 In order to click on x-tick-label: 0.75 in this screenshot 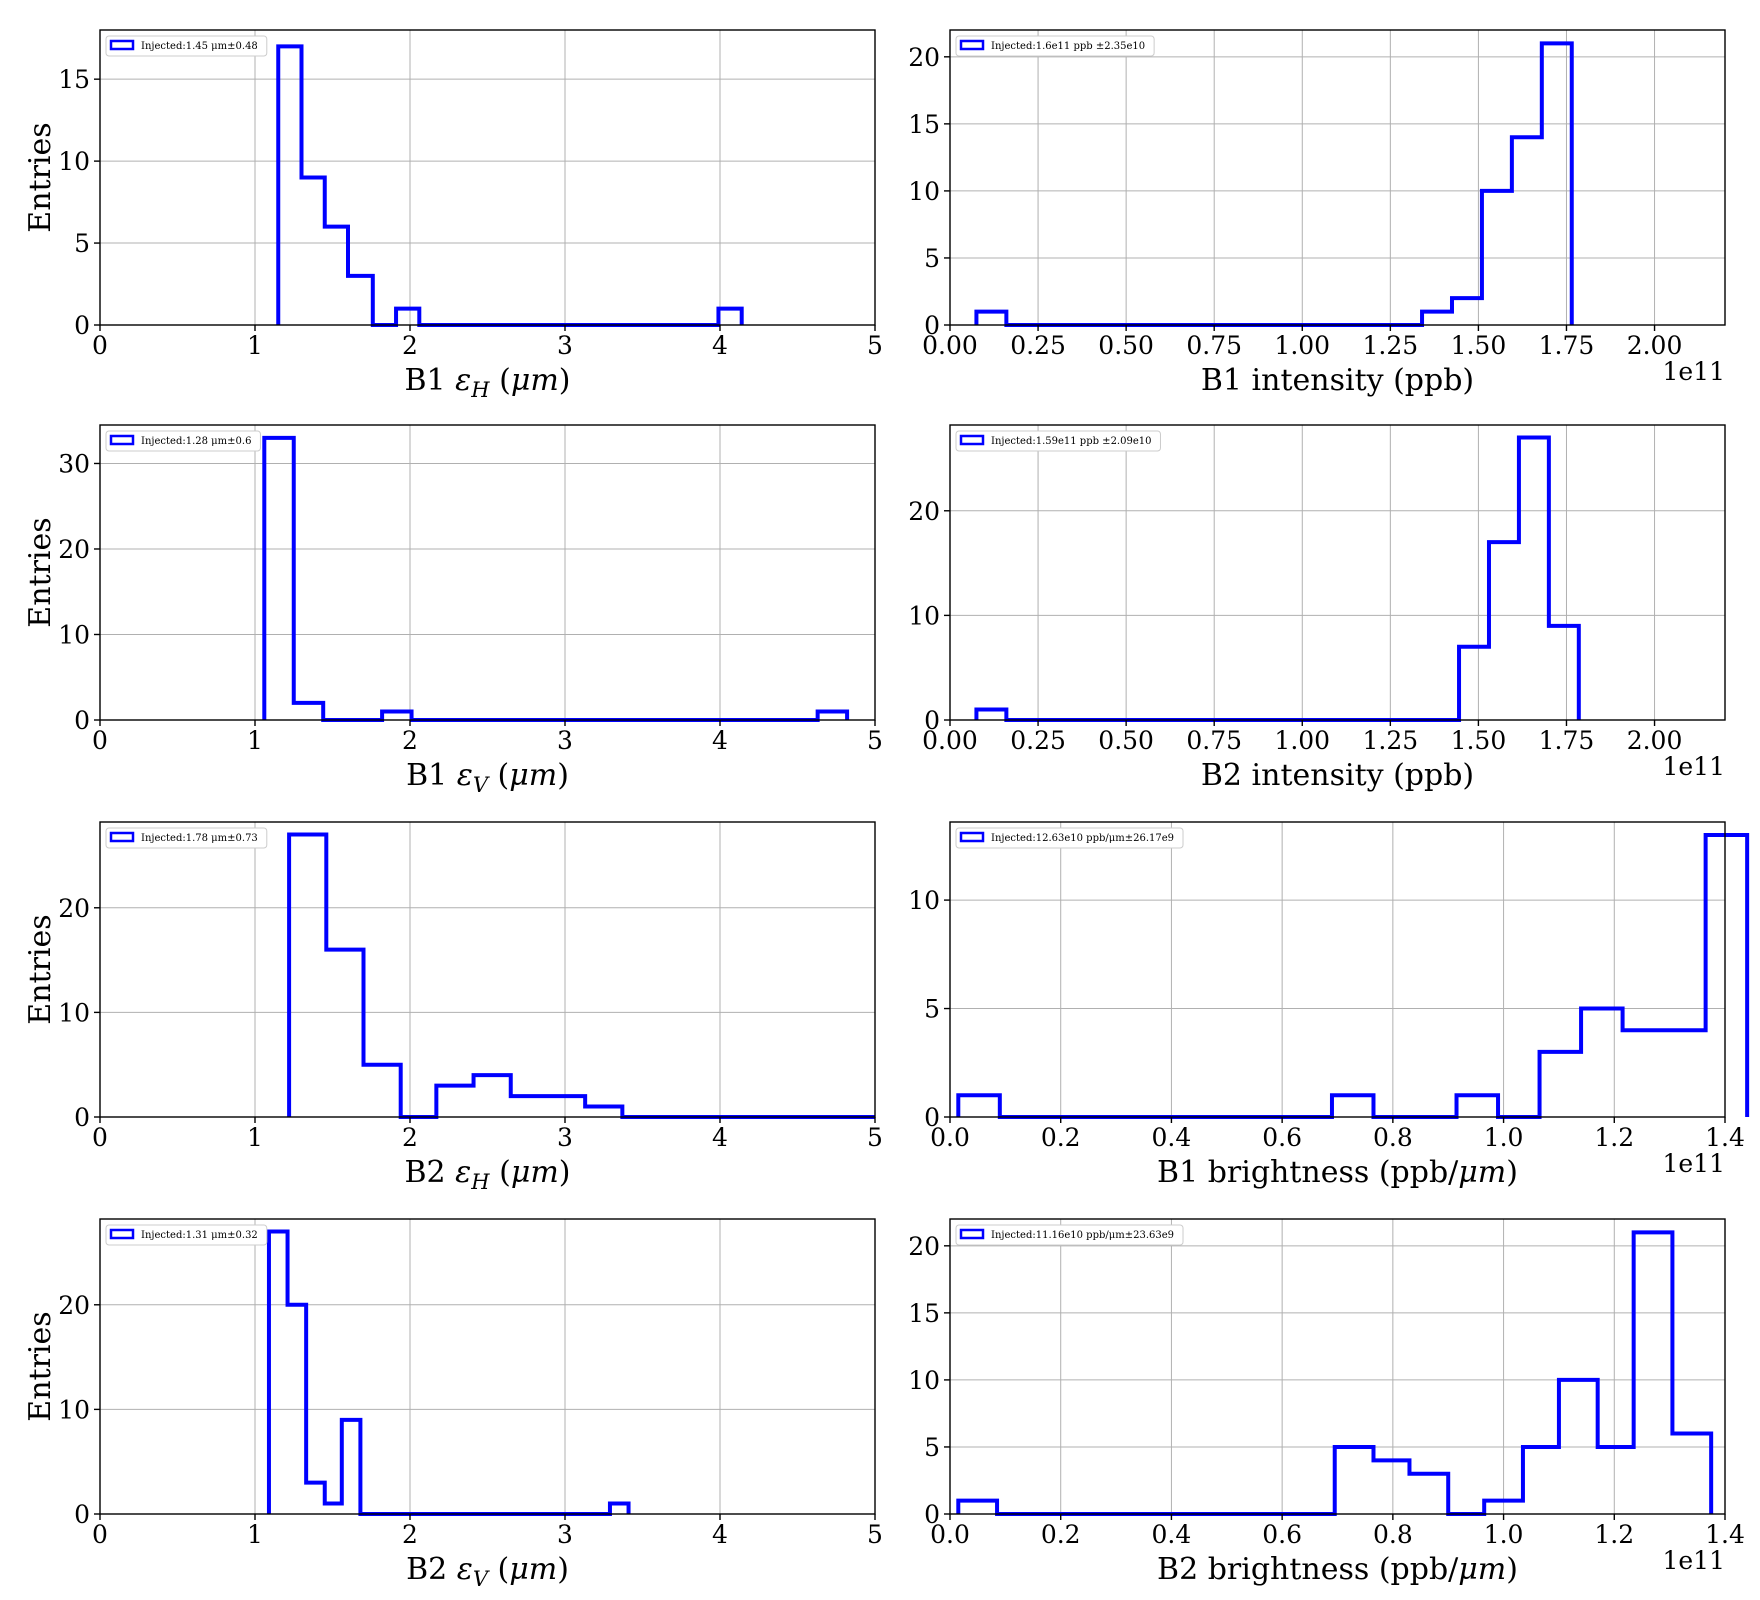, I will do `click(1214, 345)`.